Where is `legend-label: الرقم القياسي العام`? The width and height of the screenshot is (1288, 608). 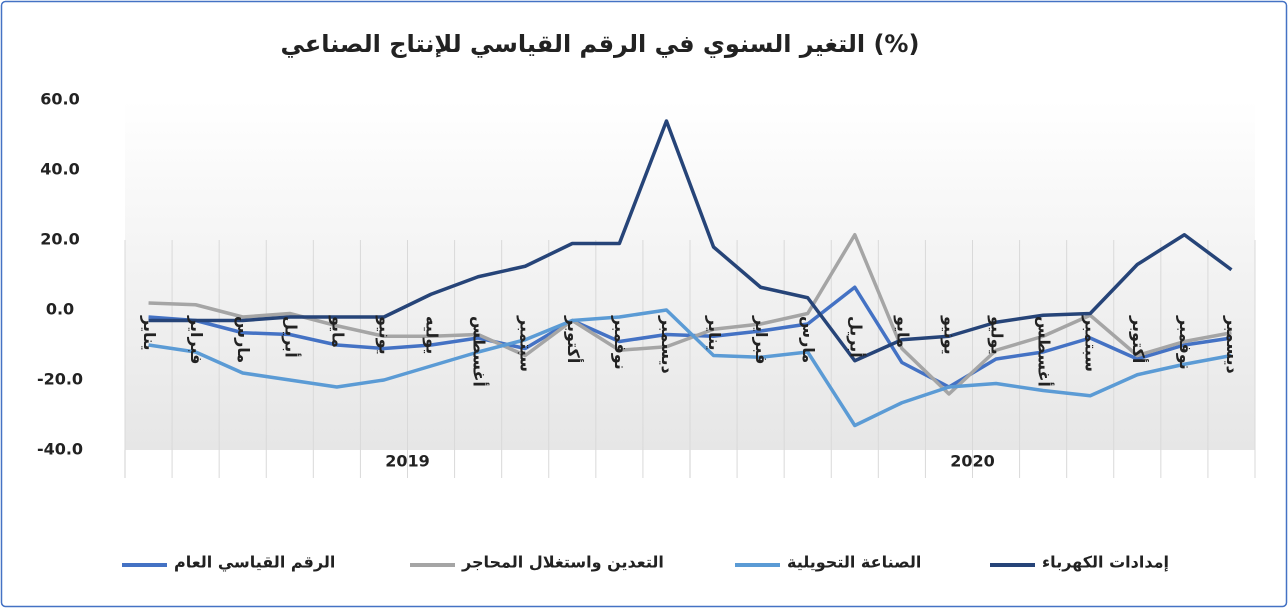
legend-label: الرقم القياسي العام is located at coordinates (254, 563).